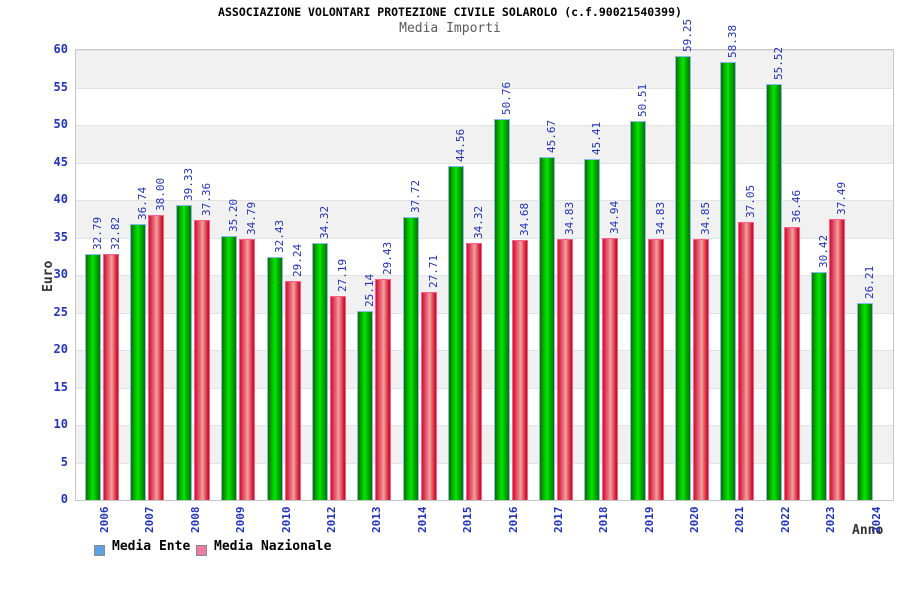 This screenshot has height=600, width=900. What do you see at coordinates (615, 217) in the screenshot?
I see `bar-value-label: 34.94` at bounding box center [615, 217].